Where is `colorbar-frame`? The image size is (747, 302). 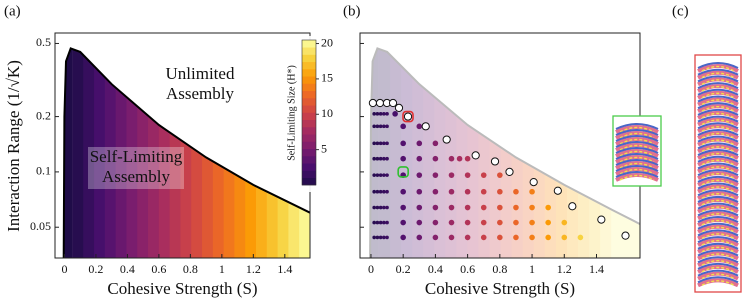 colorbar-frame is located at coordinates (309, 112).